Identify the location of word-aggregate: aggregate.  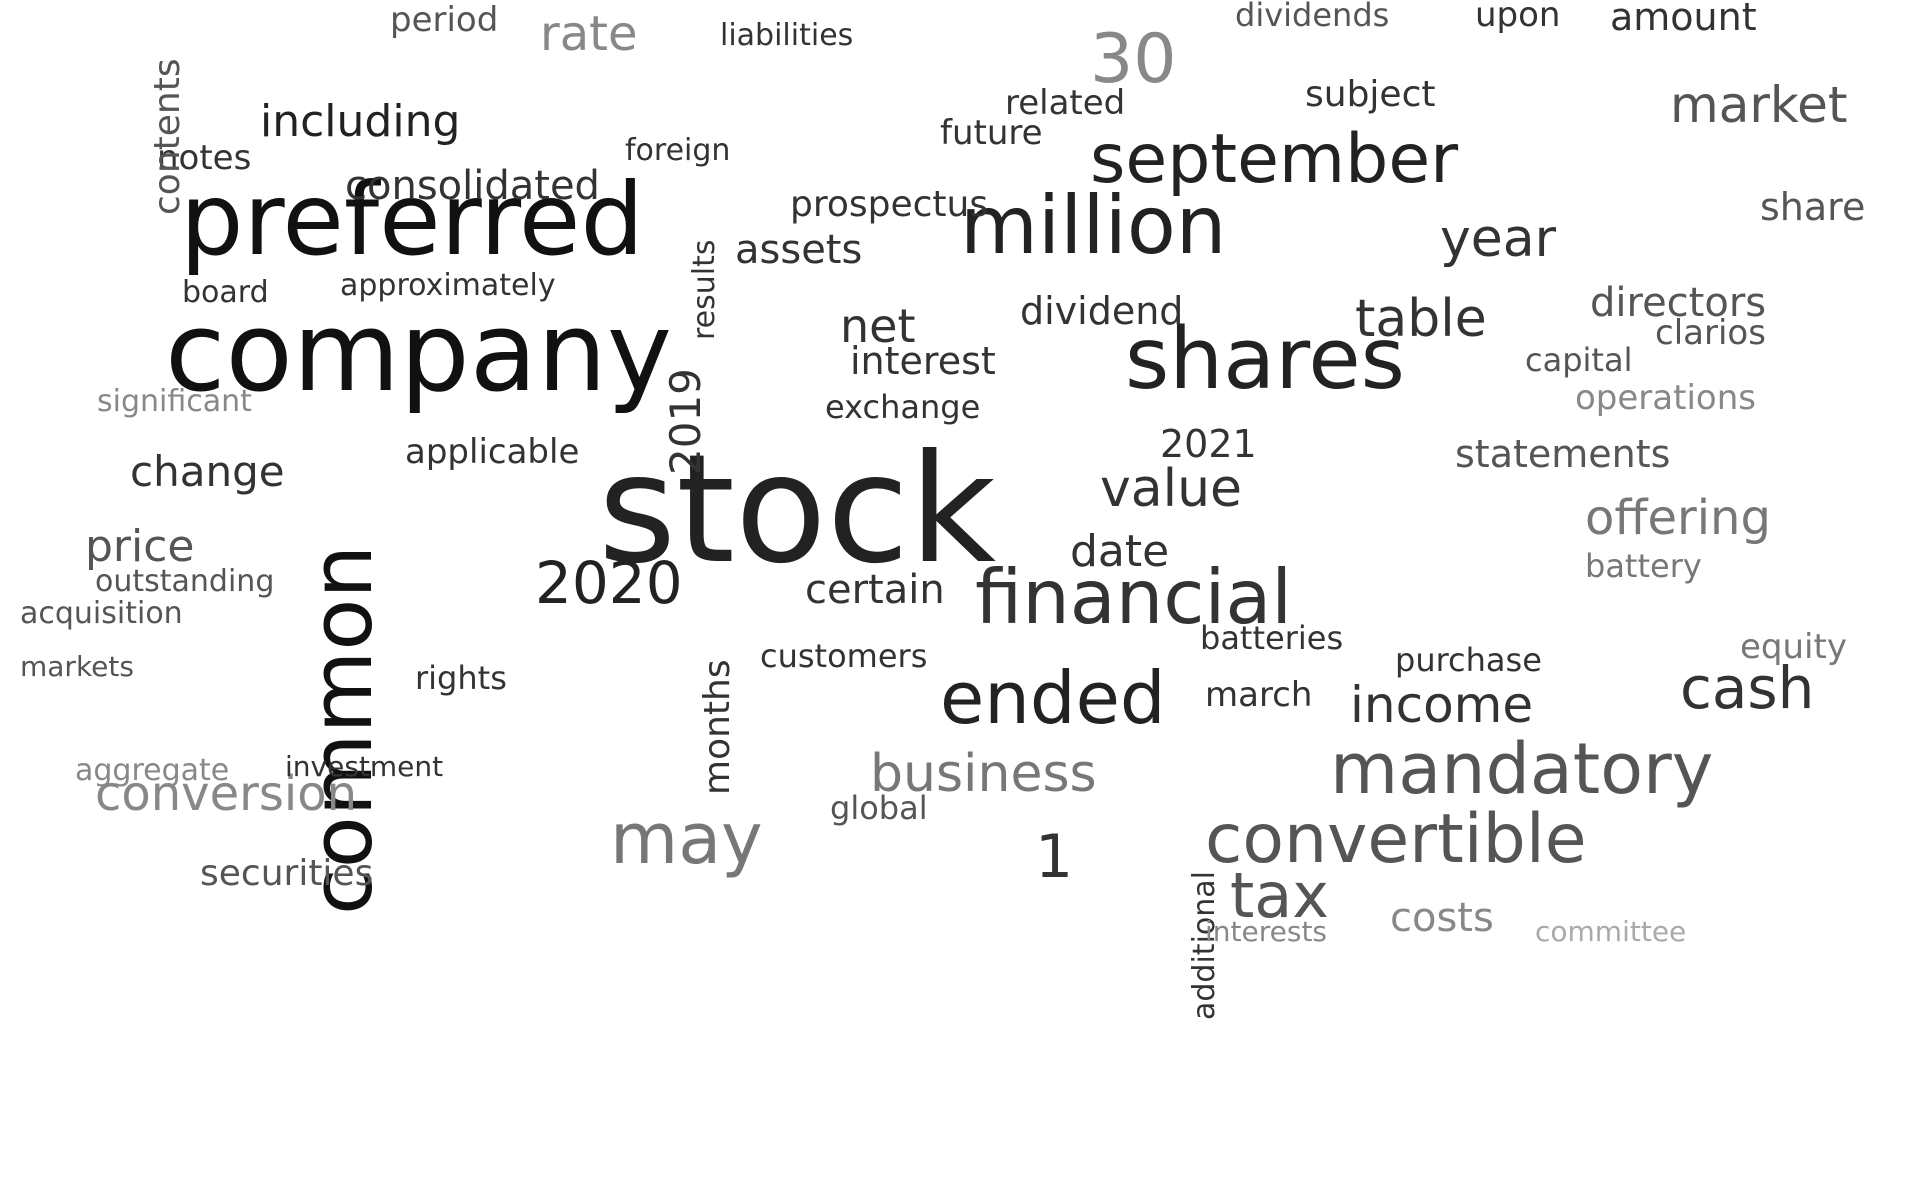
(152, 770).